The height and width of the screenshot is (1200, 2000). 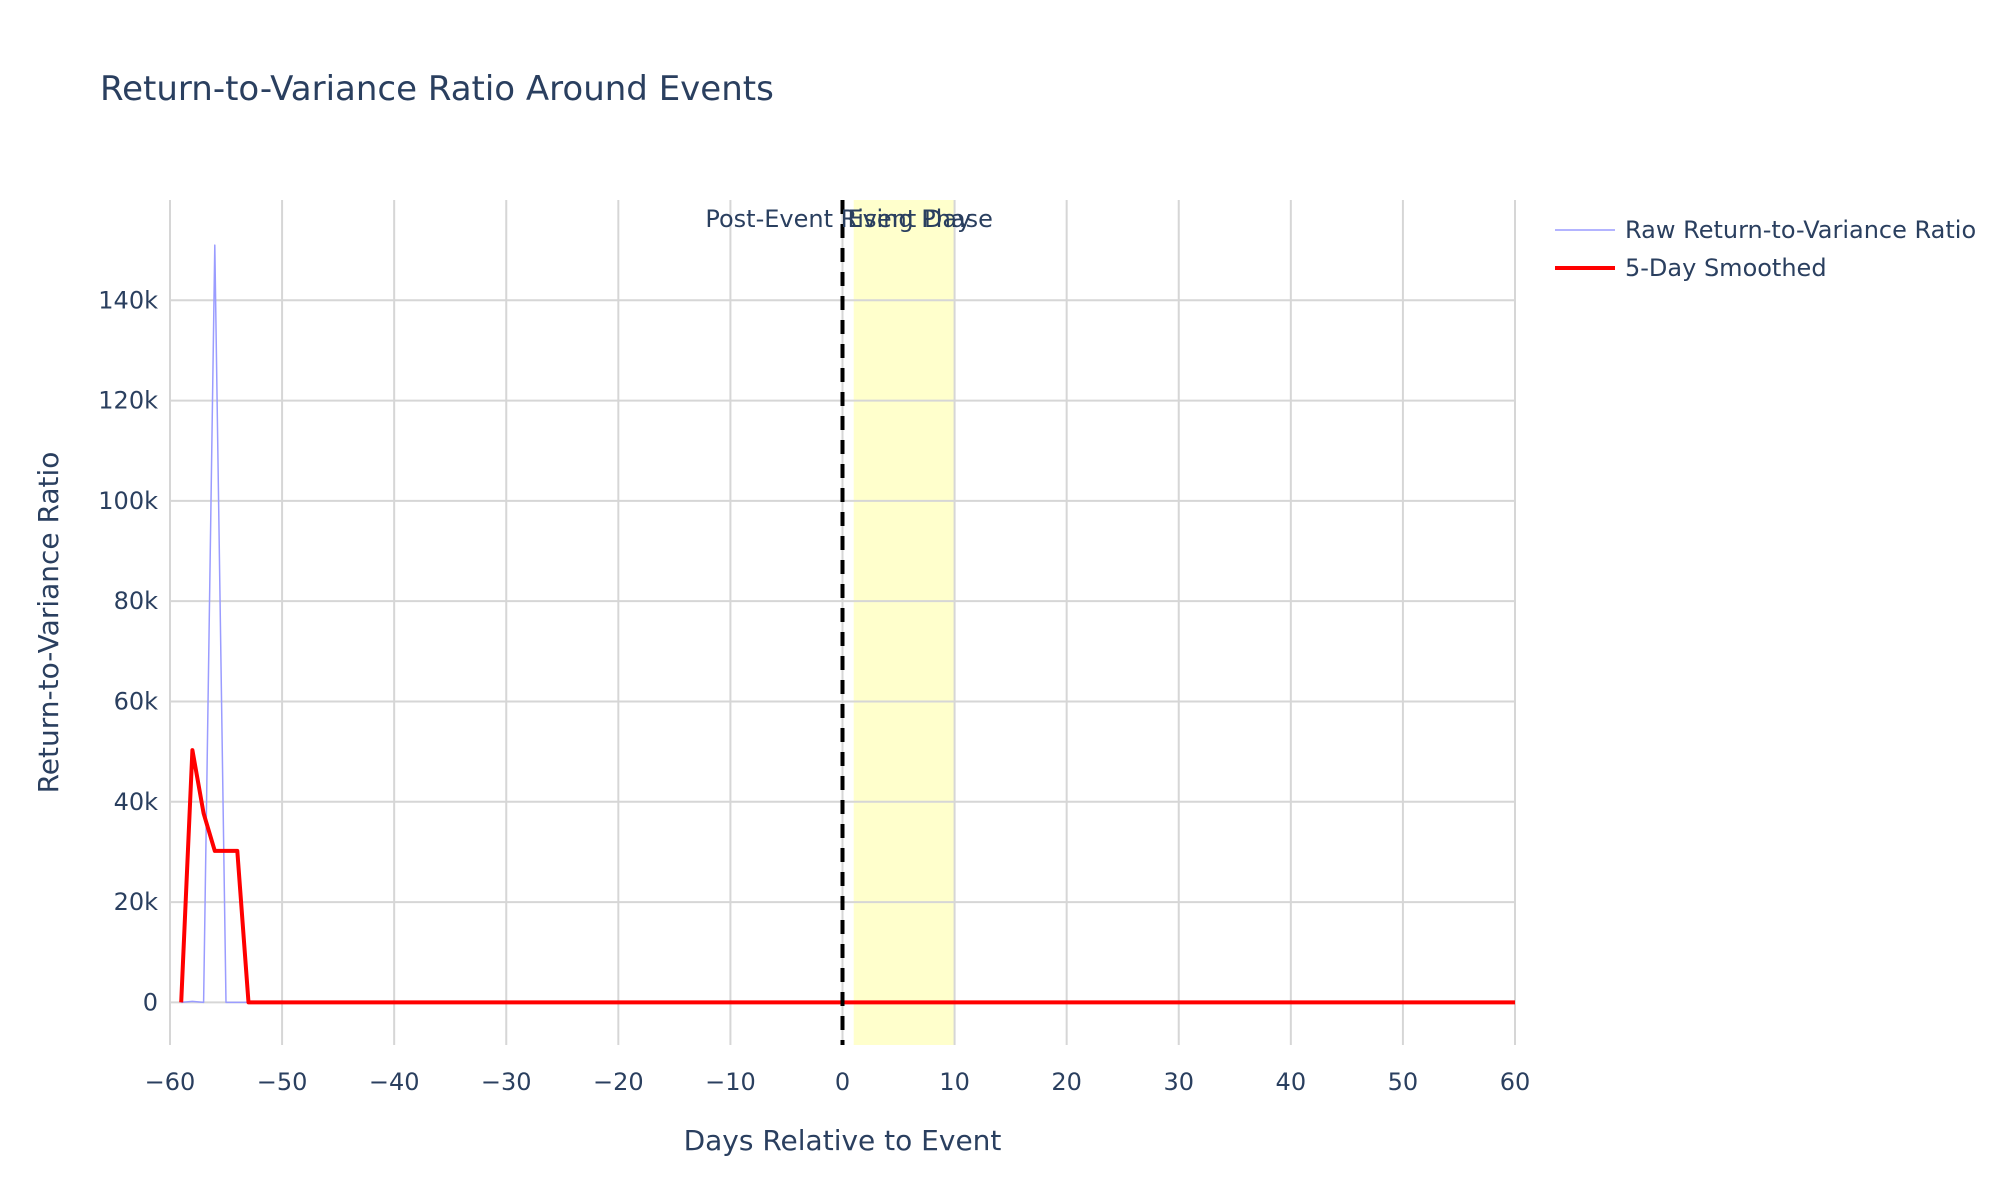 What do you see at coordinates (904, 622) in the screenshot?
I see `post-event-phase-band` at bounding box center [904, 622].